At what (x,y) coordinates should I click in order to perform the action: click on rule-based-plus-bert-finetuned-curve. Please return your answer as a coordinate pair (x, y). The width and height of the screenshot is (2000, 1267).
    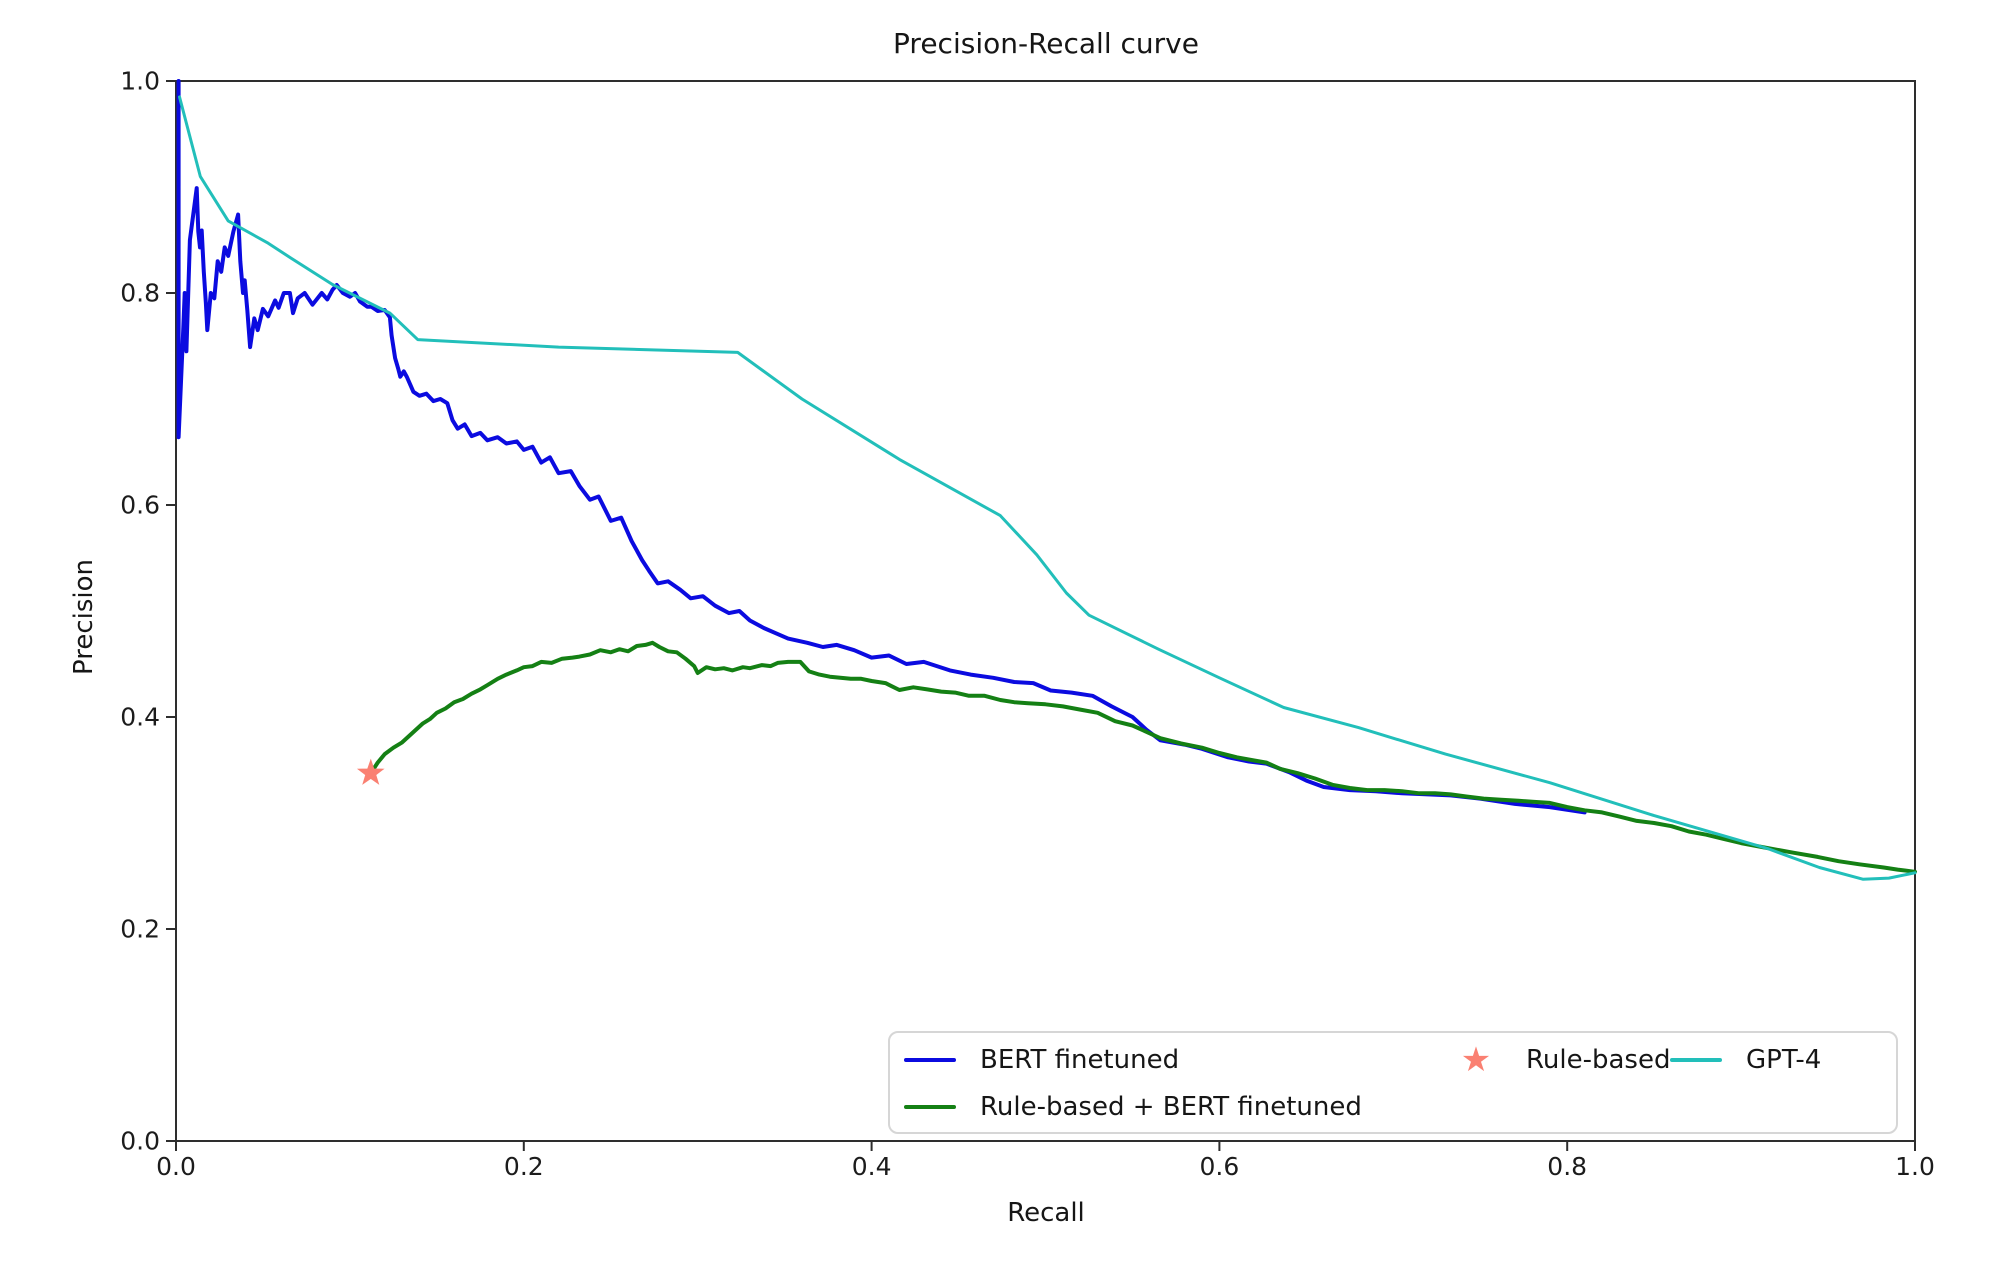
    Looking at the image, I should click on (1142, 757).